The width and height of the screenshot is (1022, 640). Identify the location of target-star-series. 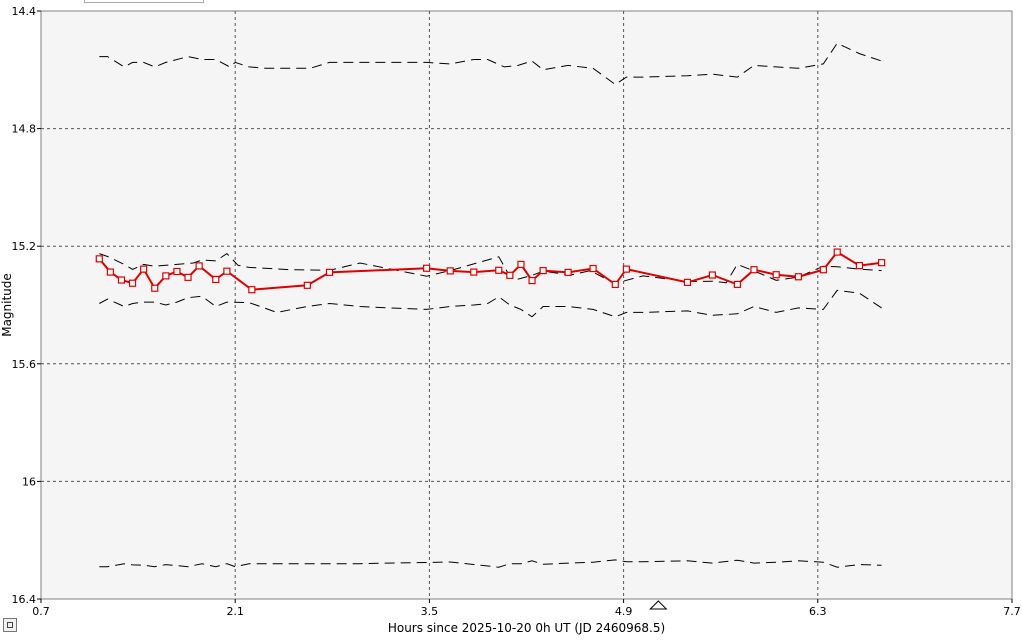
(490, 271).